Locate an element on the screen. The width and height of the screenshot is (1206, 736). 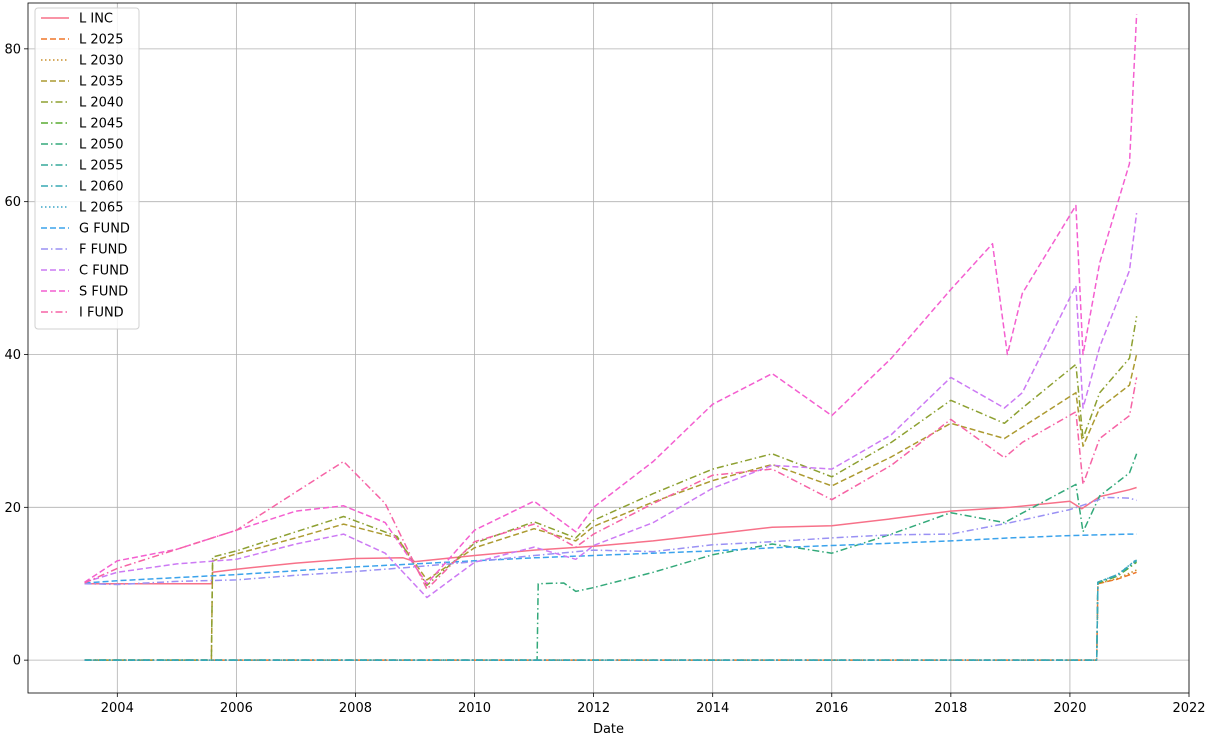
y-tick-label: 0 is located at coordinates (17, 661).